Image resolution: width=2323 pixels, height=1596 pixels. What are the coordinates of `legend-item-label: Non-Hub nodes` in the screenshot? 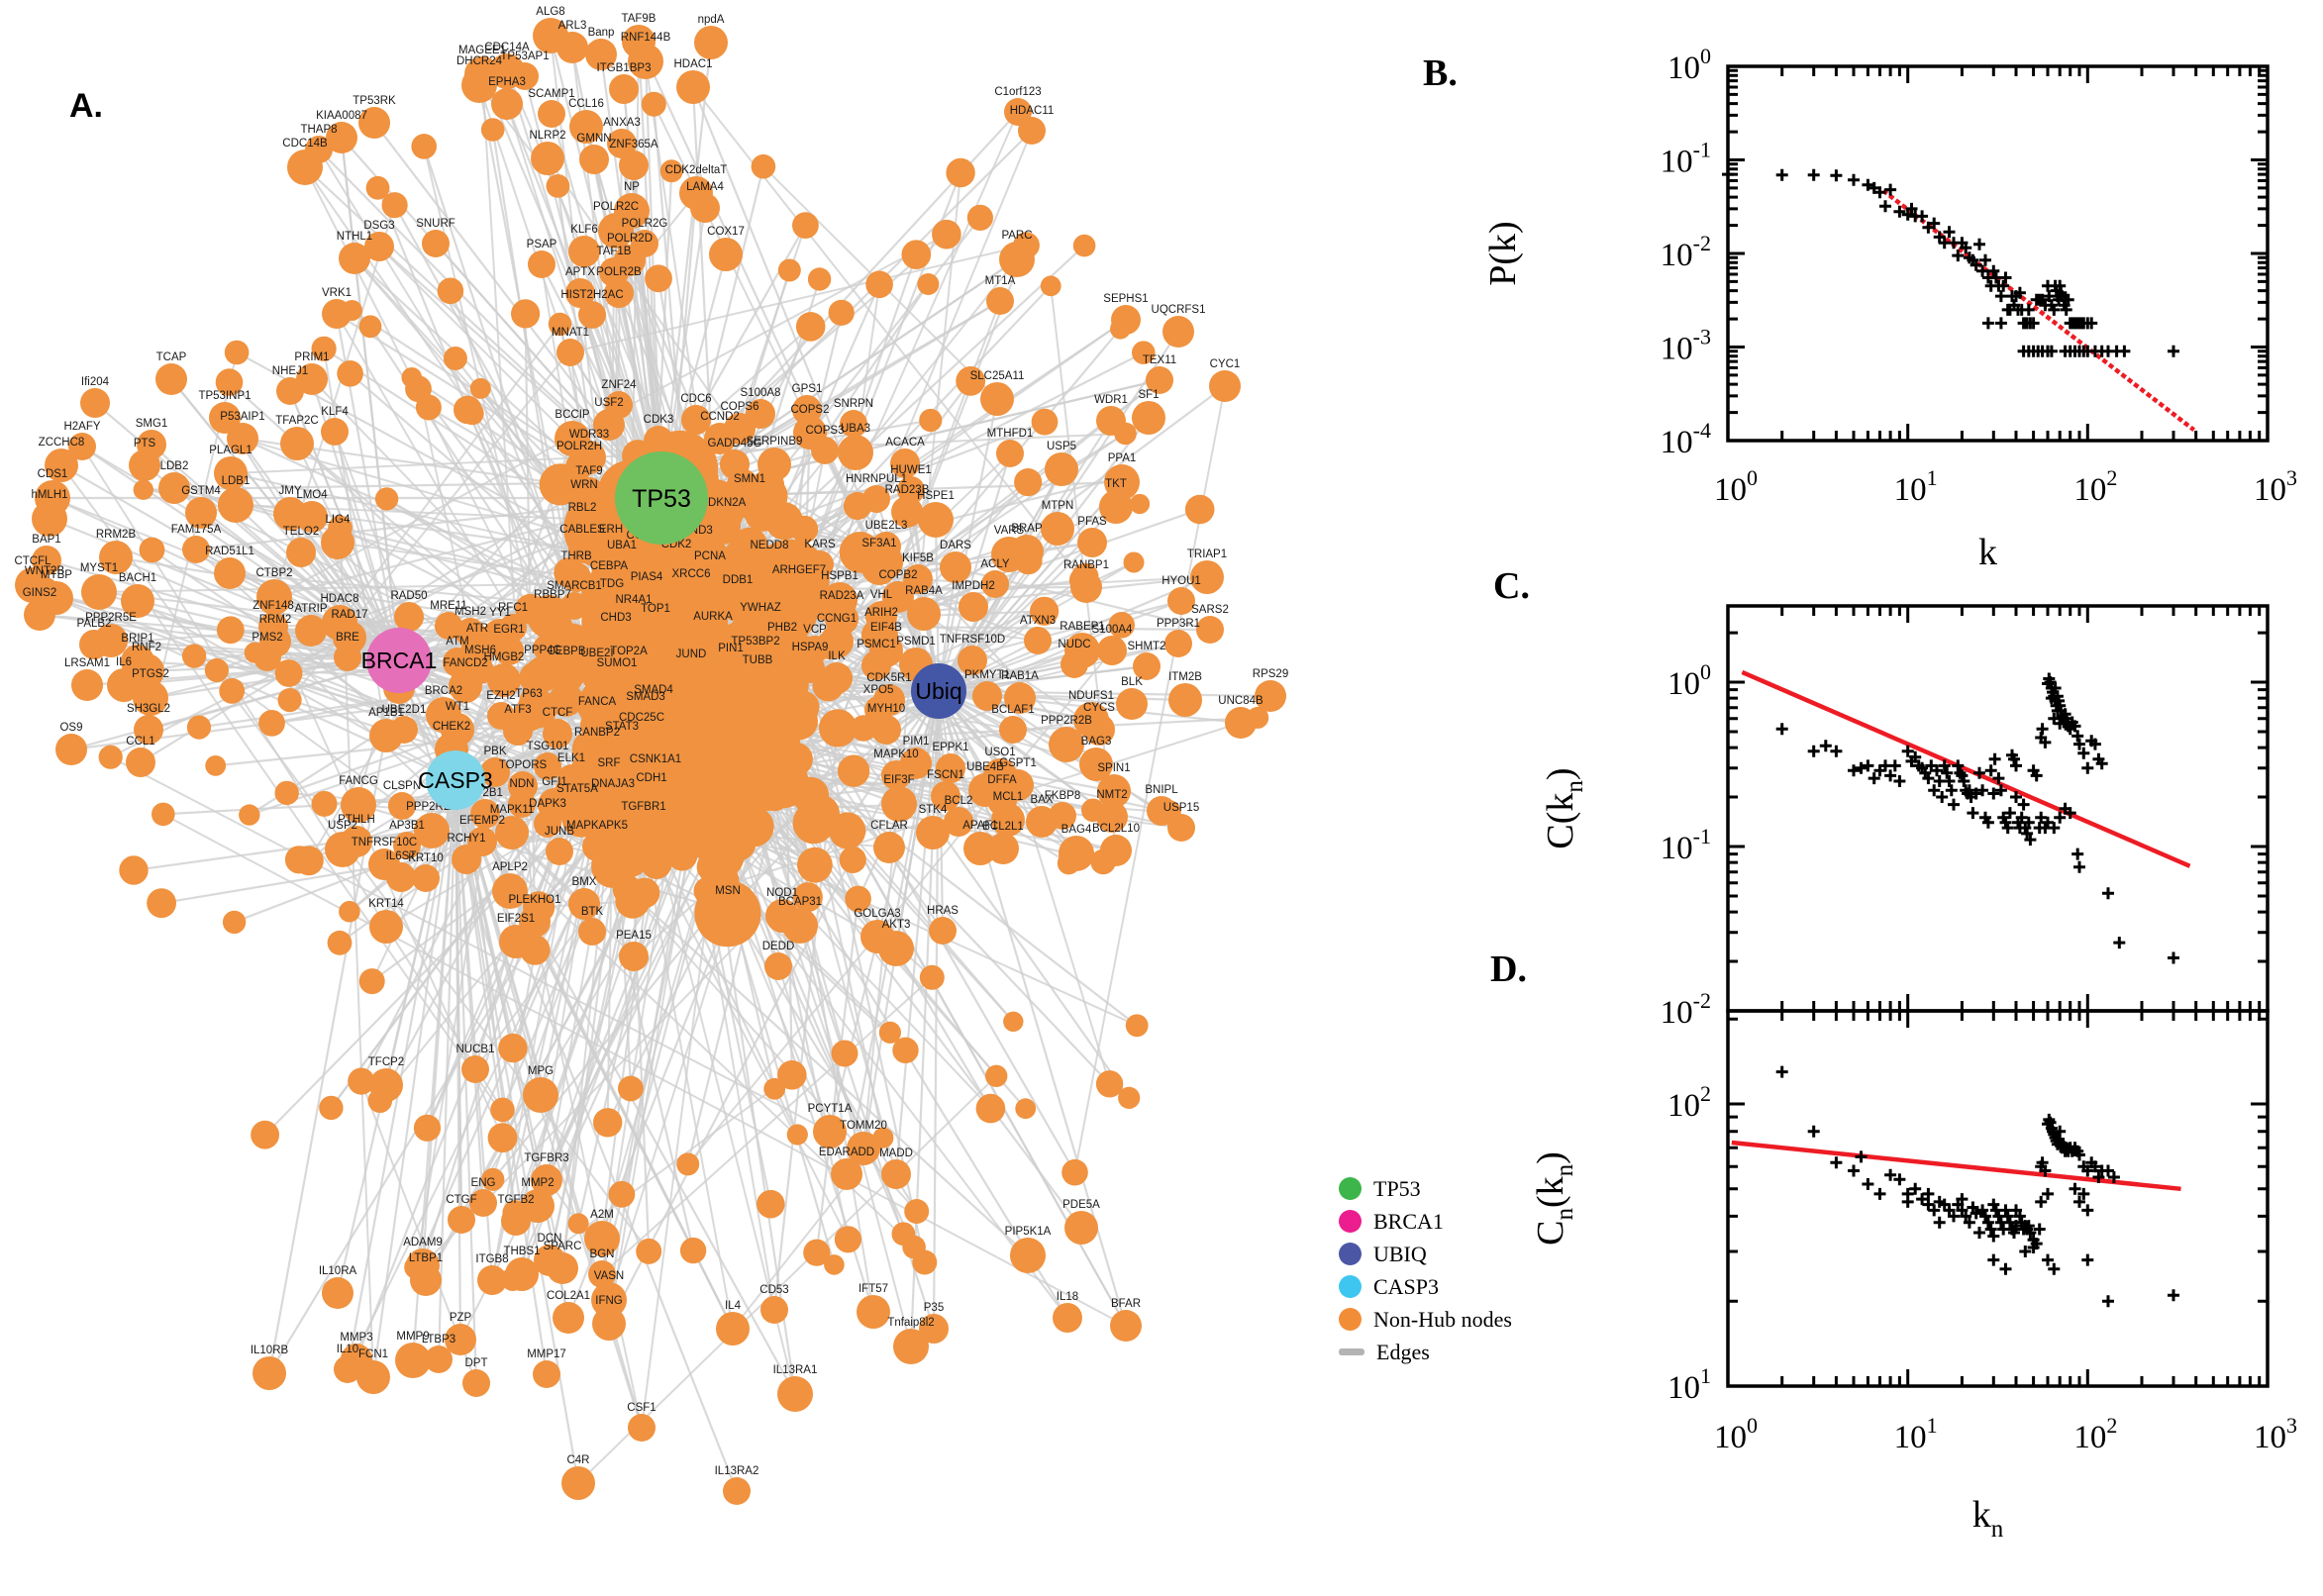 It's located at (1443, 1319).